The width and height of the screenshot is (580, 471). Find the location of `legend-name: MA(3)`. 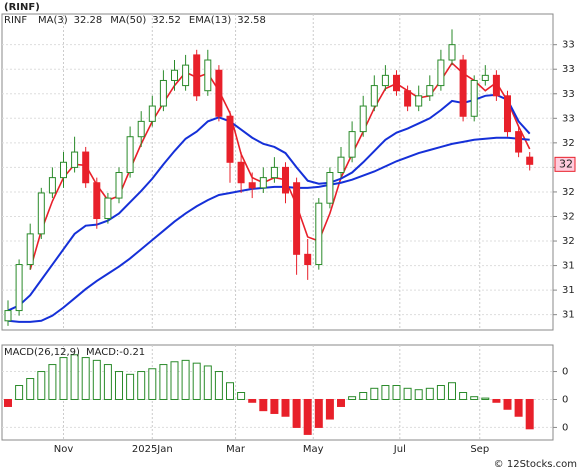

legend-name: MA(3) is located at coordinates (53, 20).